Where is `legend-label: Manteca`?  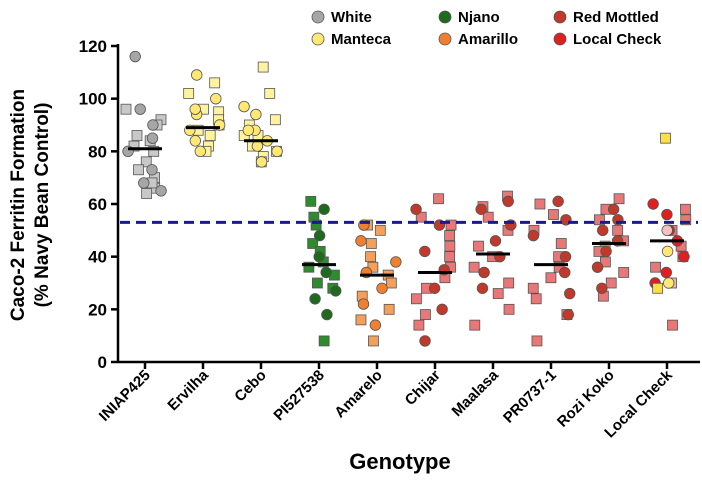 legend-label: Manteca is located at coordinates (361, 39).